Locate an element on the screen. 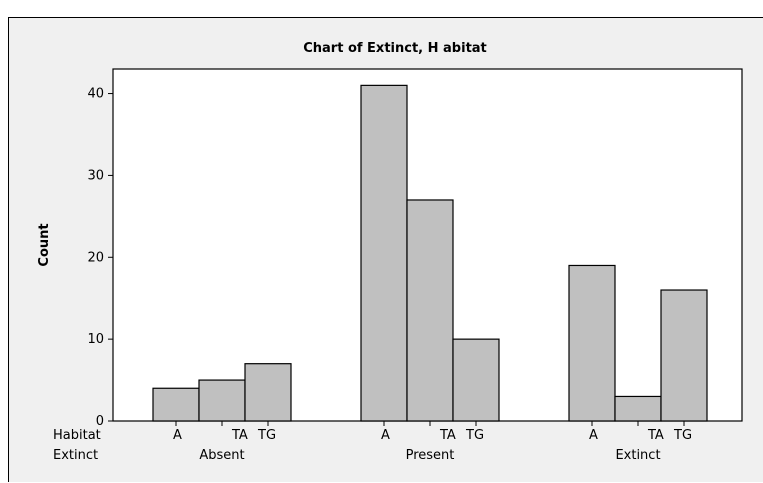 The image size is (763, 483). category-label-absent-tg: TG is located at coordinates (266, 435).